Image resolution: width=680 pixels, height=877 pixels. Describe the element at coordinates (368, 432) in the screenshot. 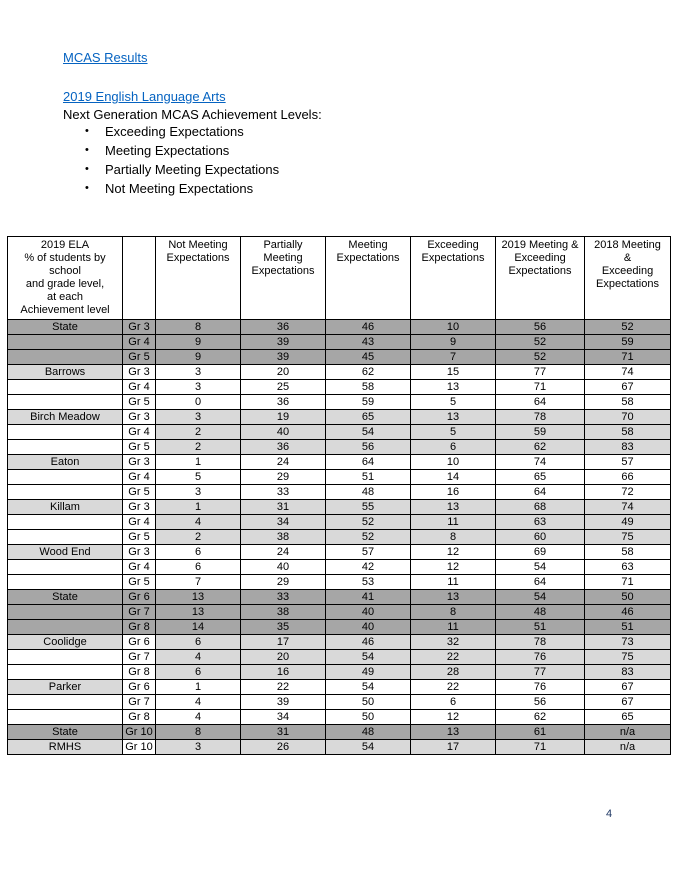

I see `value-cell: 54` at that location.